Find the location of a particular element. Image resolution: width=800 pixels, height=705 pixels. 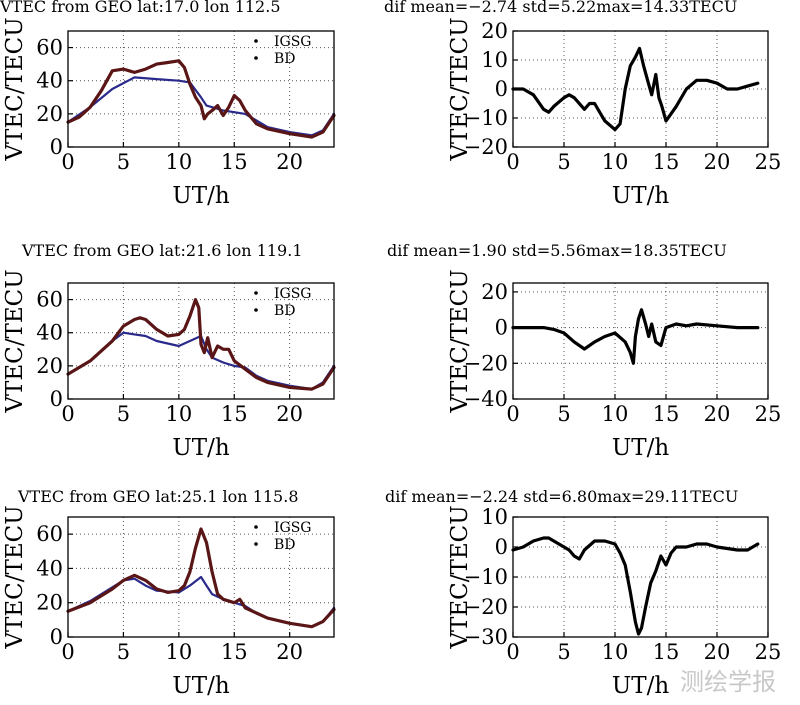

chart-title: VTEC from GEO lat:21.6 lon 119.1 is located at coordinates (162, 250).